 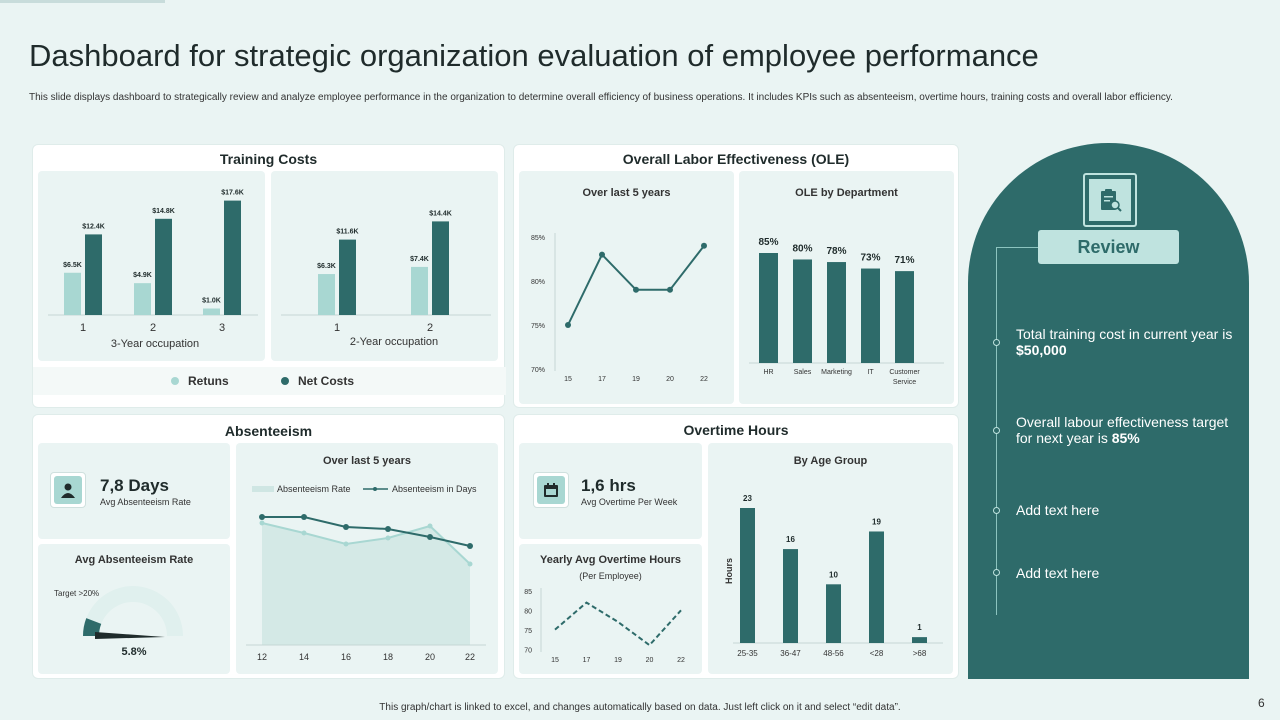 I want to click on review-item-1-bold: $50,000, so click(x=1041, y=350).